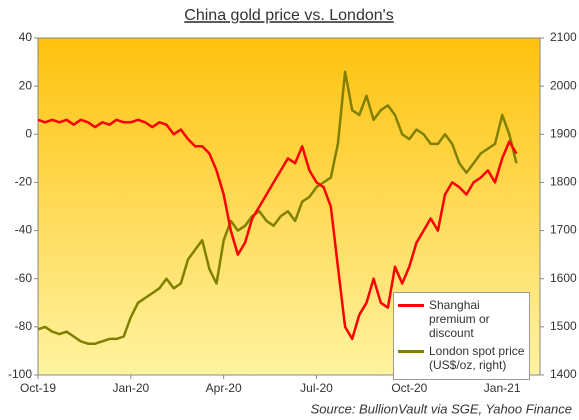 The width and height of the screenshot is (579, 420). I want to click on y-tick-label: -100, so click(20, 374).